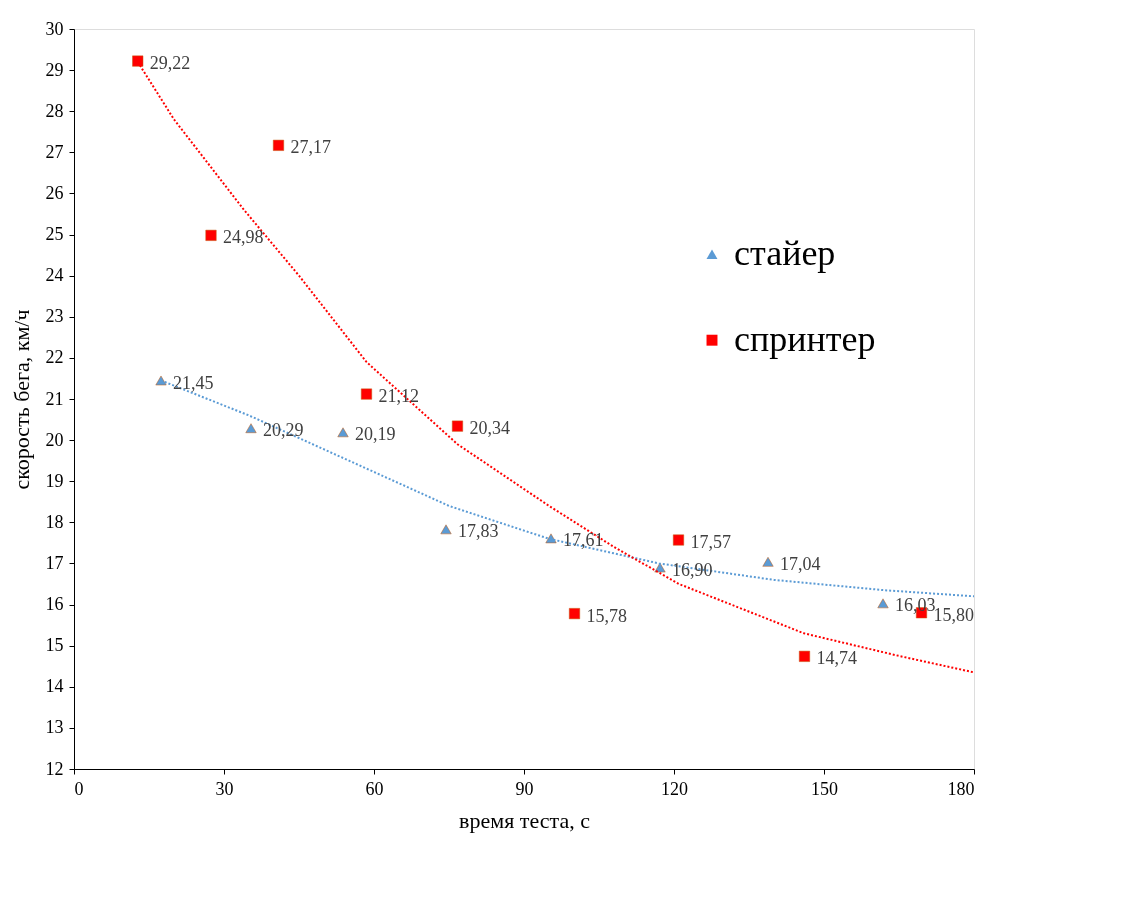  Describe the element at coordinates (374, 788) in the screenshot. I see `x-tick-label: 60` at that location.